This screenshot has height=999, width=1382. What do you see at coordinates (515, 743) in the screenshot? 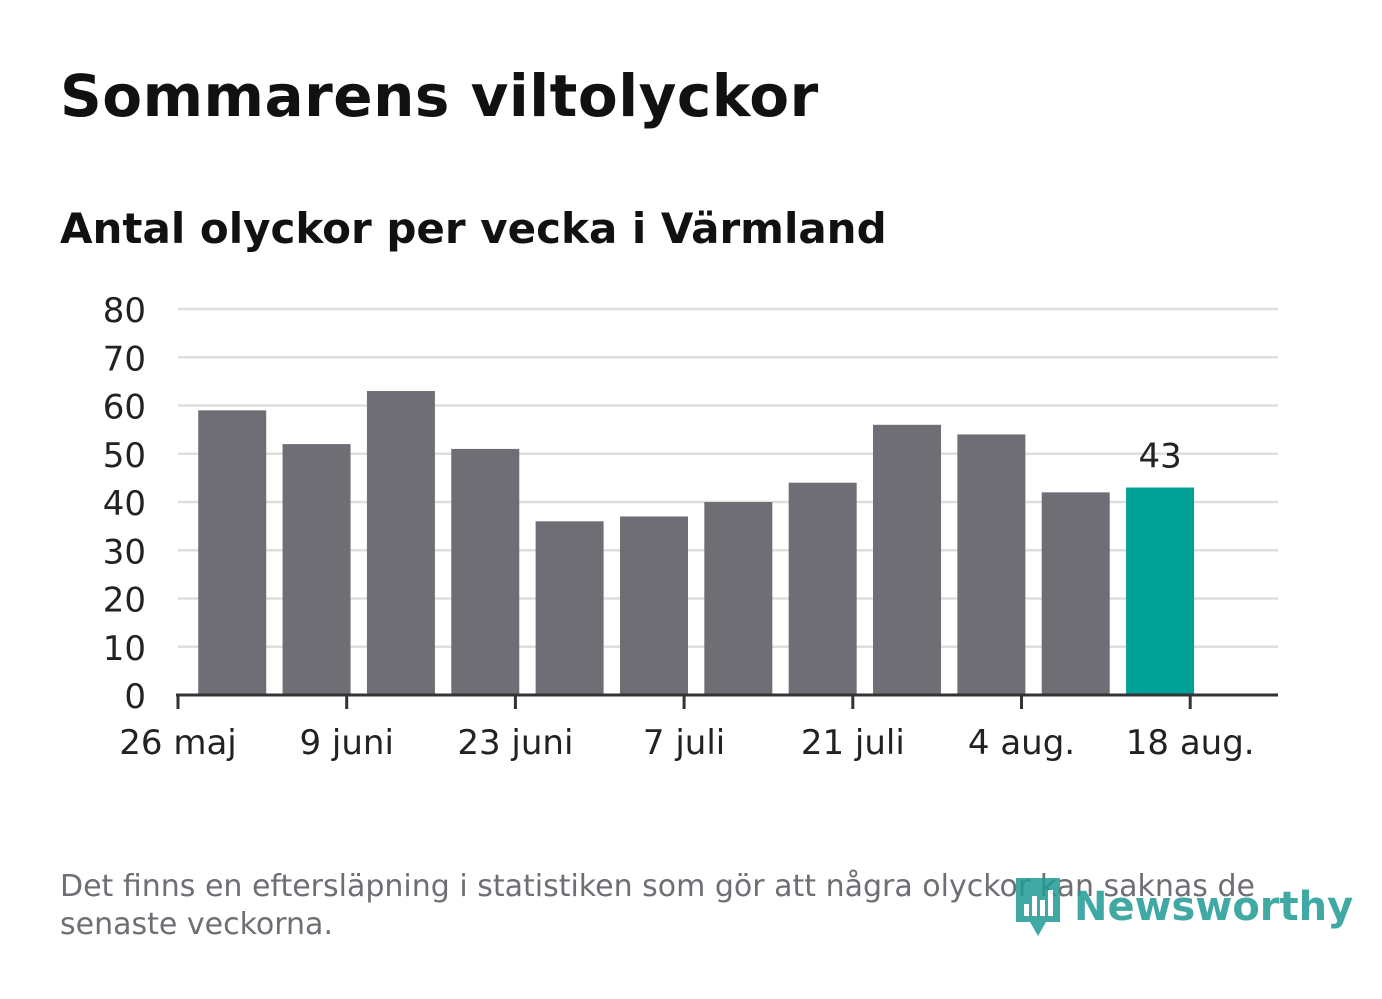
I see `x-tick-label: 23 juni` at bounding box center [515, 743].